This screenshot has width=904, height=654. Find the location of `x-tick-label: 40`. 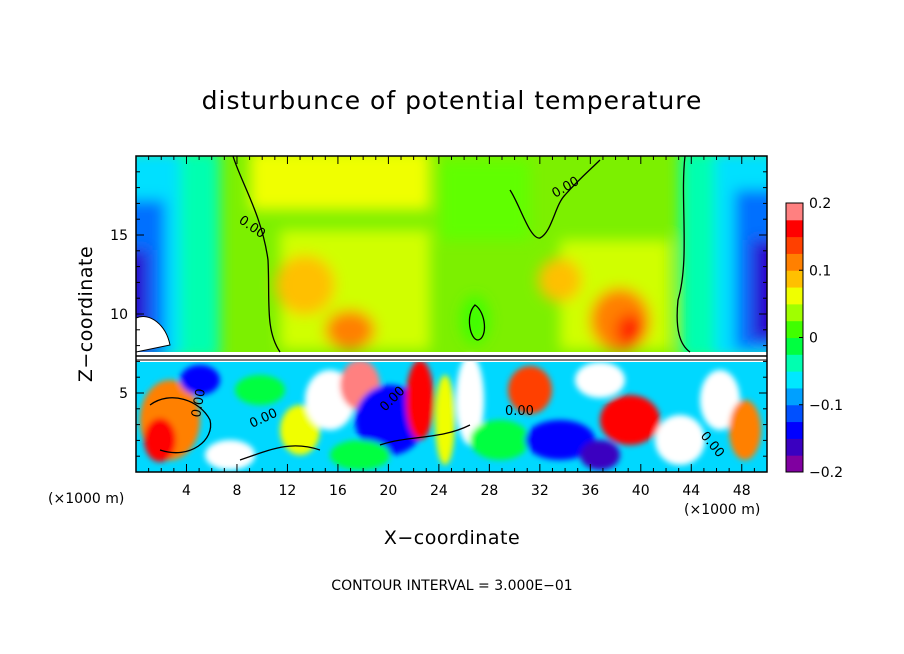

x-tick-label: 40 is located at coordinates (641, 491).